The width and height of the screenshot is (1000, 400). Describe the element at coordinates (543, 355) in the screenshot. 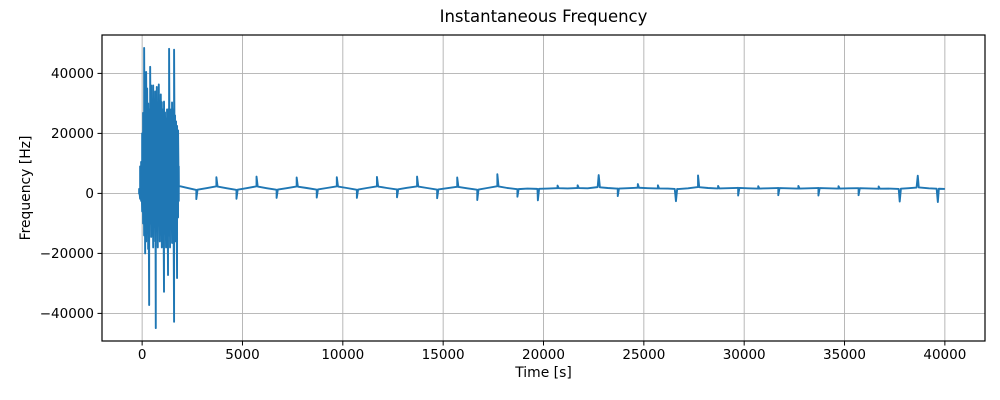

I see `x-tick-label: 20000` at that location.